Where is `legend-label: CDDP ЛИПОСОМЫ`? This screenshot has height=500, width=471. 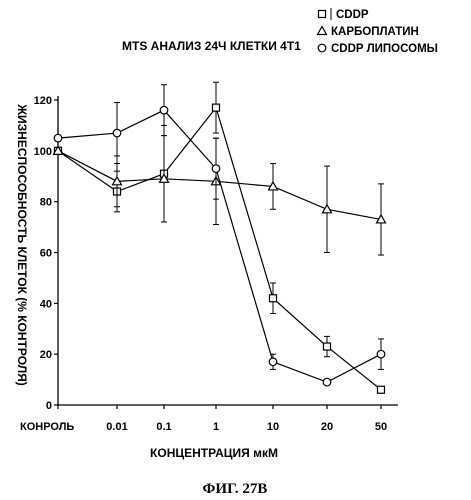
legend-label: CDDP ЛИПОСОМЫ is located at coordinates (384, 49).